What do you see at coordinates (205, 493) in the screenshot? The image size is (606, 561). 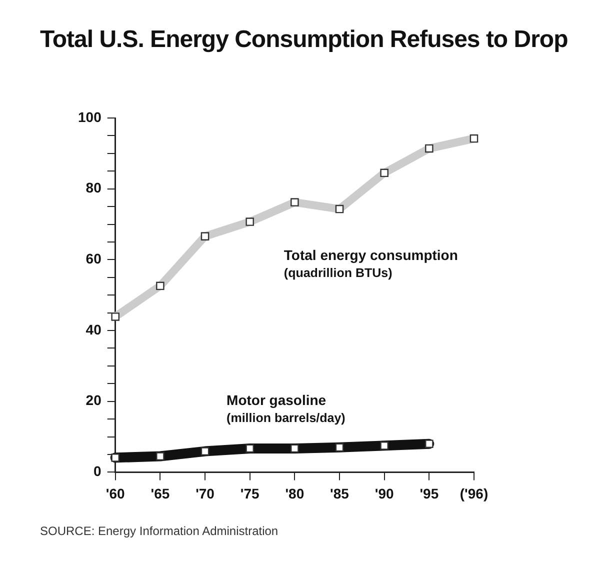 I see `x-tick-label: '70` at bounding box center [205, 493].